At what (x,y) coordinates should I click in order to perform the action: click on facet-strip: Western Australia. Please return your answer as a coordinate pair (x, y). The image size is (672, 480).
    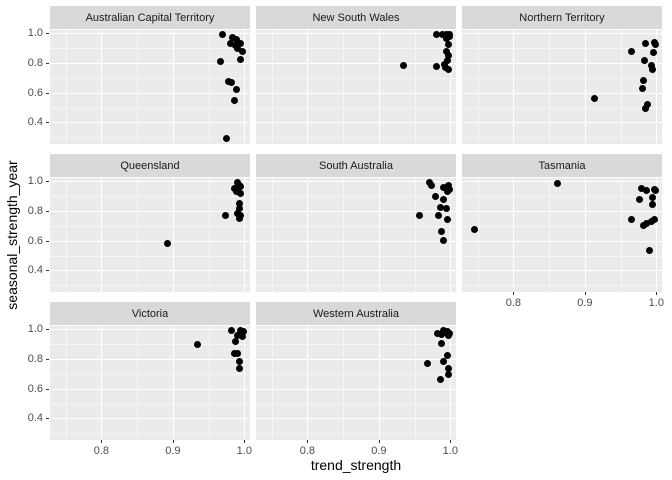
    Looking at the image, I should click on (356, 313).